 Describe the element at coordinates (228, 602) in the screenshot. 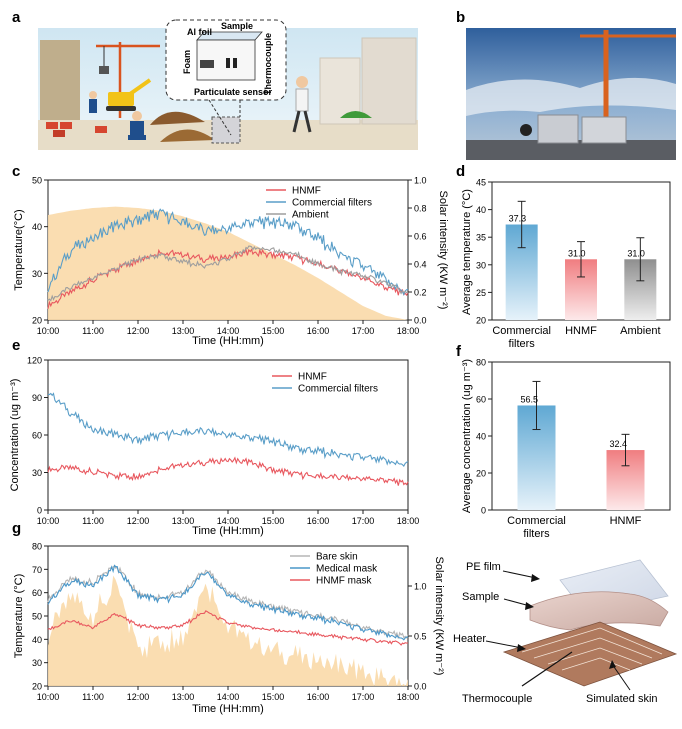

I see `series-line-medical-mask` at that location.